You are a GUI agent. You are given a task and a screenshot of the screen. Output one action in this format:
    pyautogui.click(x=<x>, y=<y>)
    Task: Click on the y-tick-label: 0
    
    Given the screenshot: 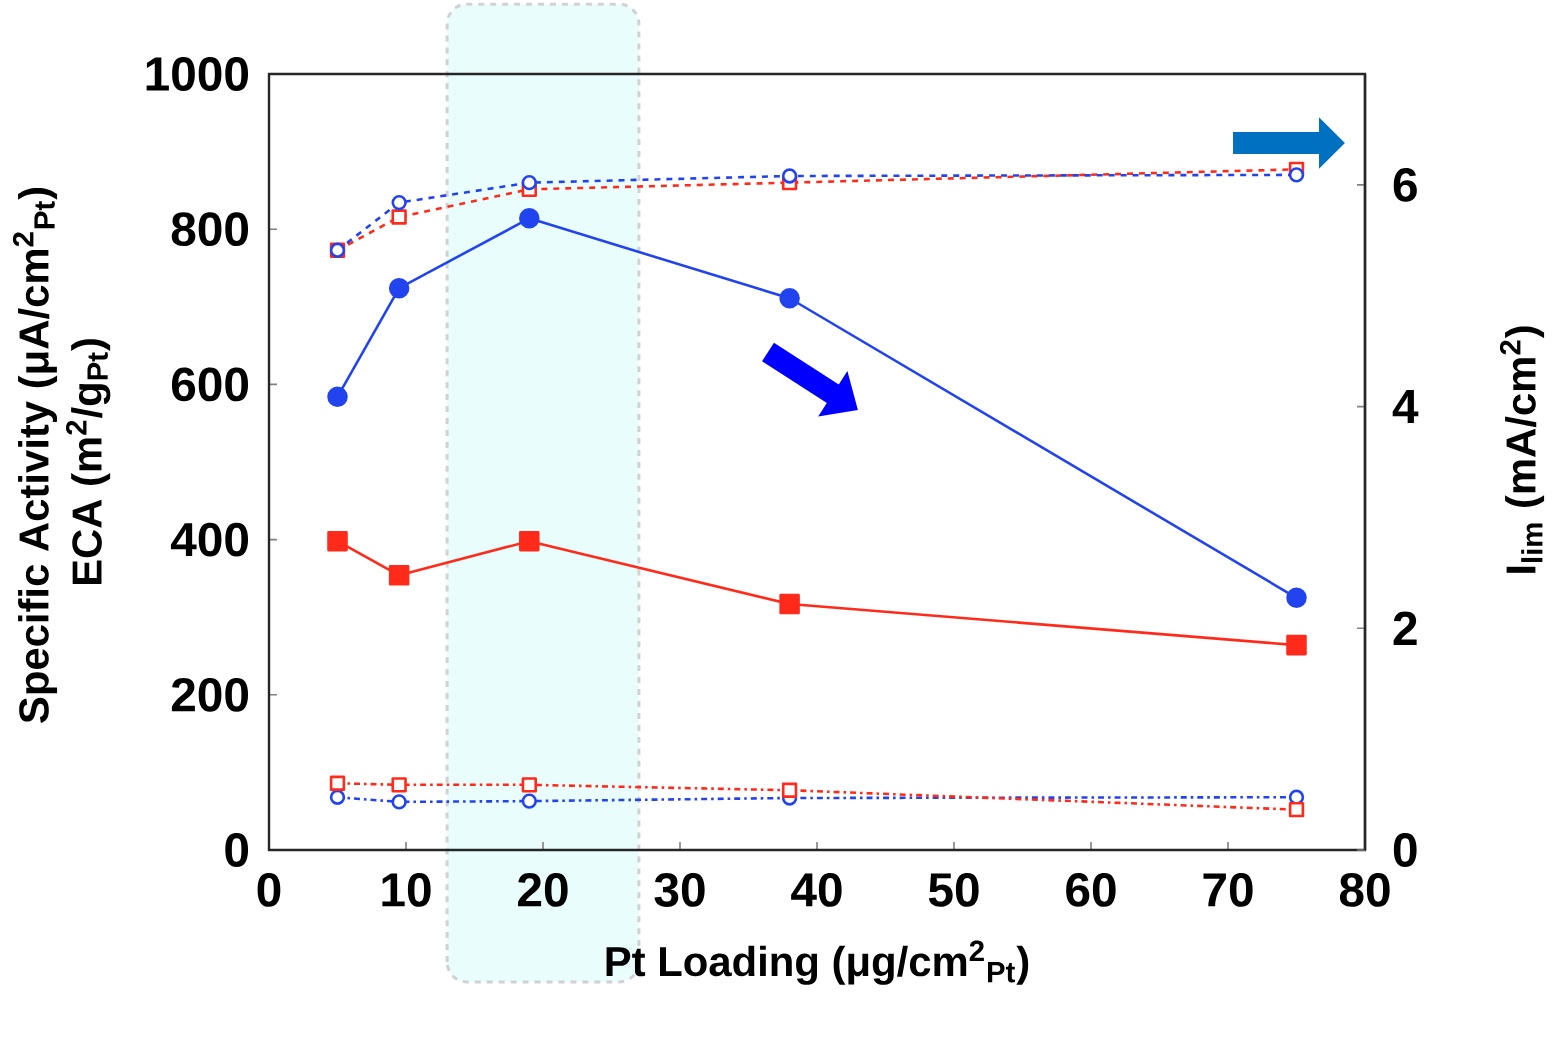 What is the action you would take?
    pyautogui.click(x=237, y=850)
    